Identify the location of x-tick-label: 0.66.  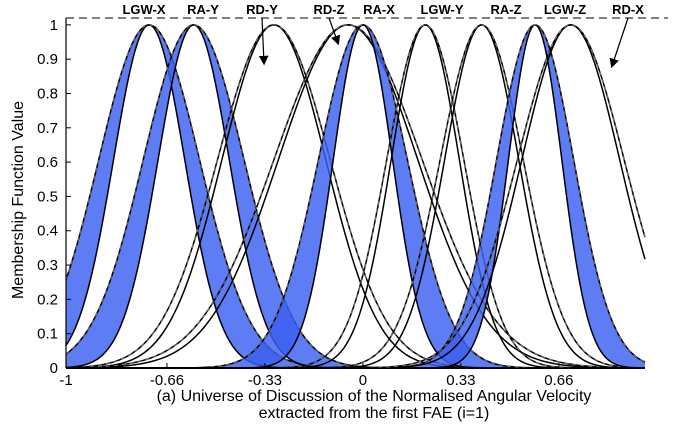
(558, 380).